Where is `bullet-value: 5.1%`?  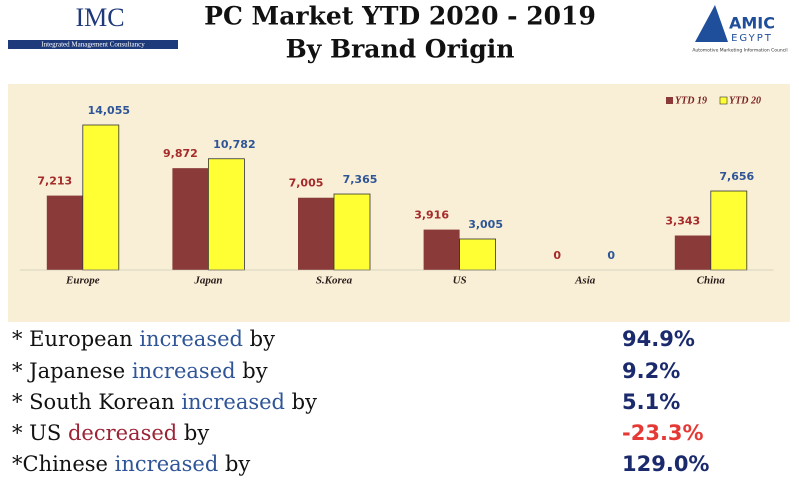 bullet-value: 5.1% is located at coordinates (651, 402).